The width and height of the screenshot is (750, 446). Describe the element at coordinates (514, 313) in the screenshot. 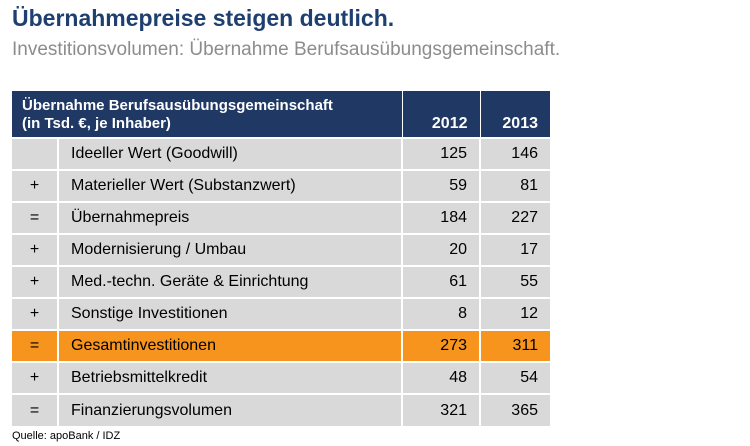

I see `value-cell-2013: 12` at that location.